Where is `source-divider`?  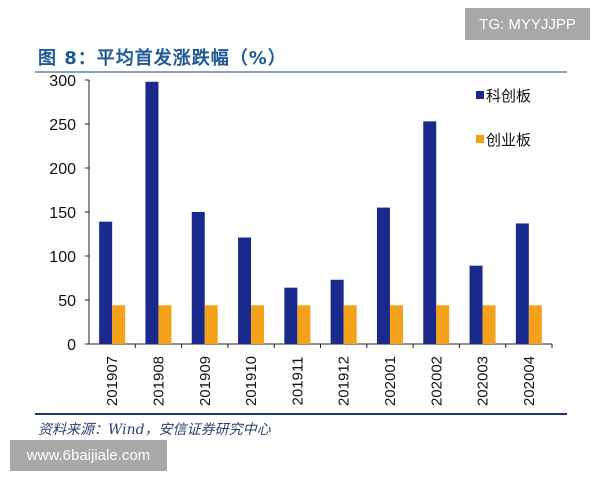 source-divider is located at coordinates (301, 414).